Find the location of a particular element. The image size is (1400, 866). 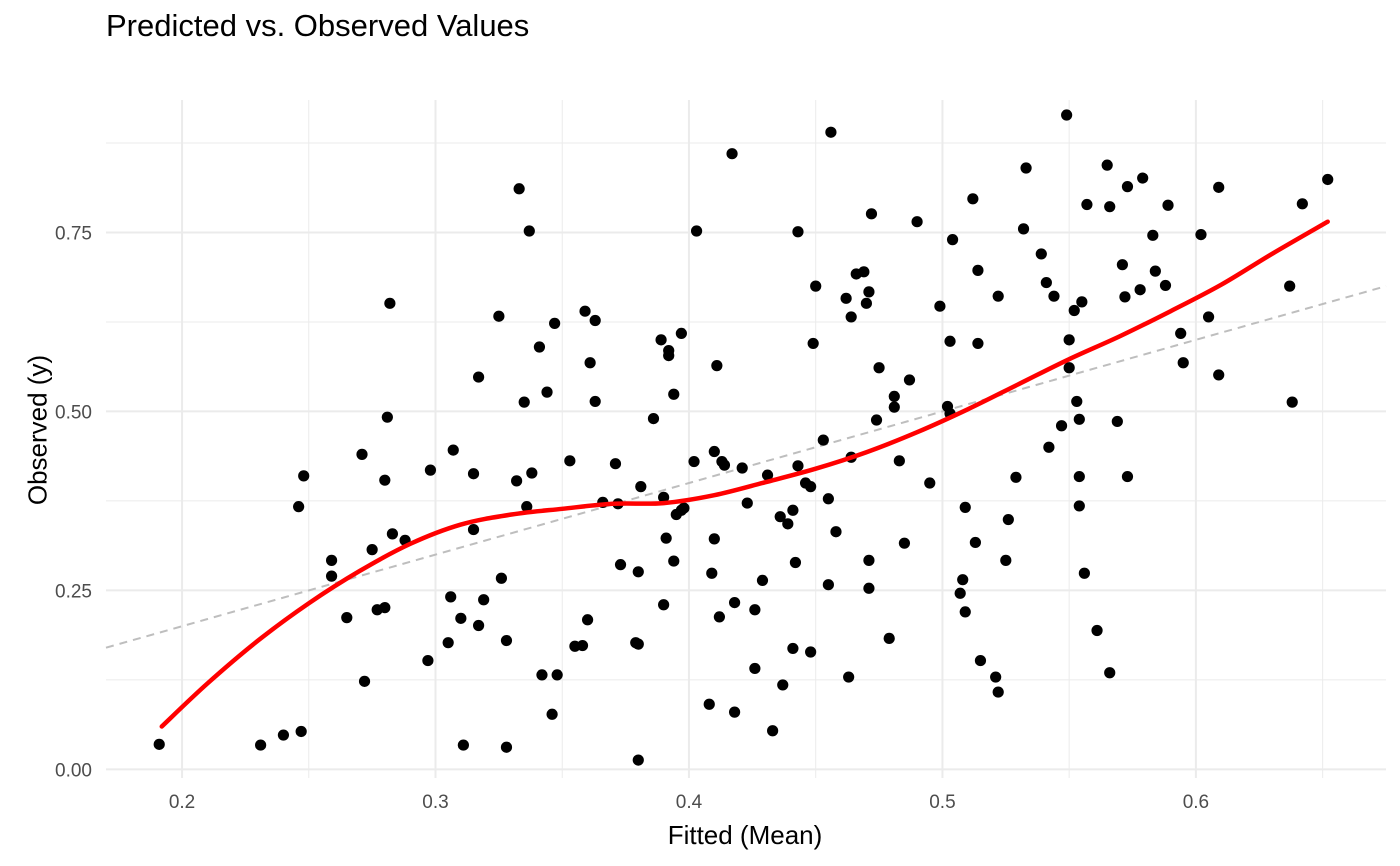

y-tick-label: 0.00 is located at coordinates (73, 770).